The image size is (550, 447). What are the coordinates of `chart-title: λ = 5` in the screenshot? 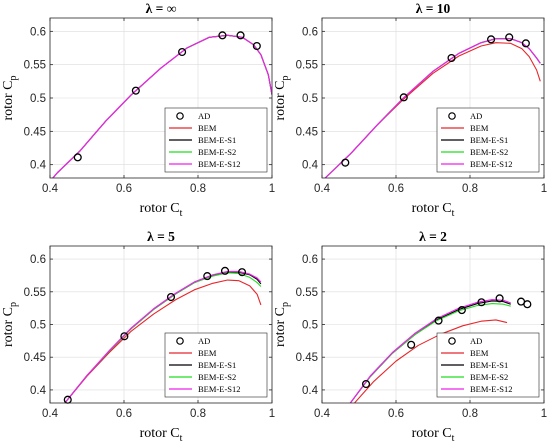 It's located at (161, 236).